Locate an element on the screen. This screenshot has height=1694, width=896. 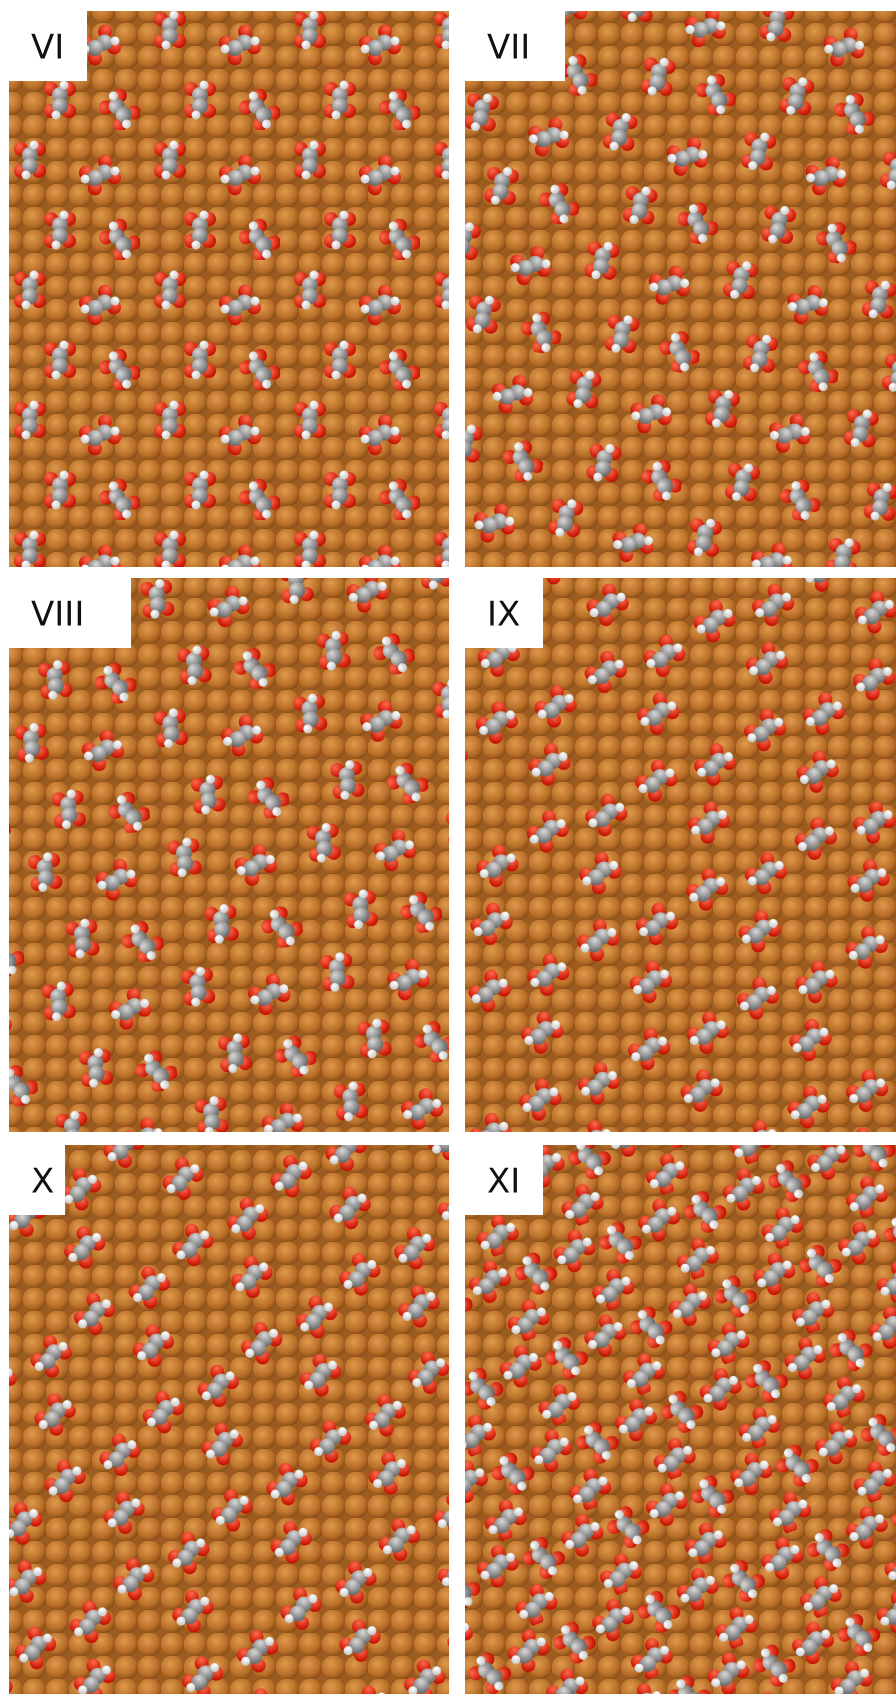
panel-label: IX is located at coordinates (503, 615).